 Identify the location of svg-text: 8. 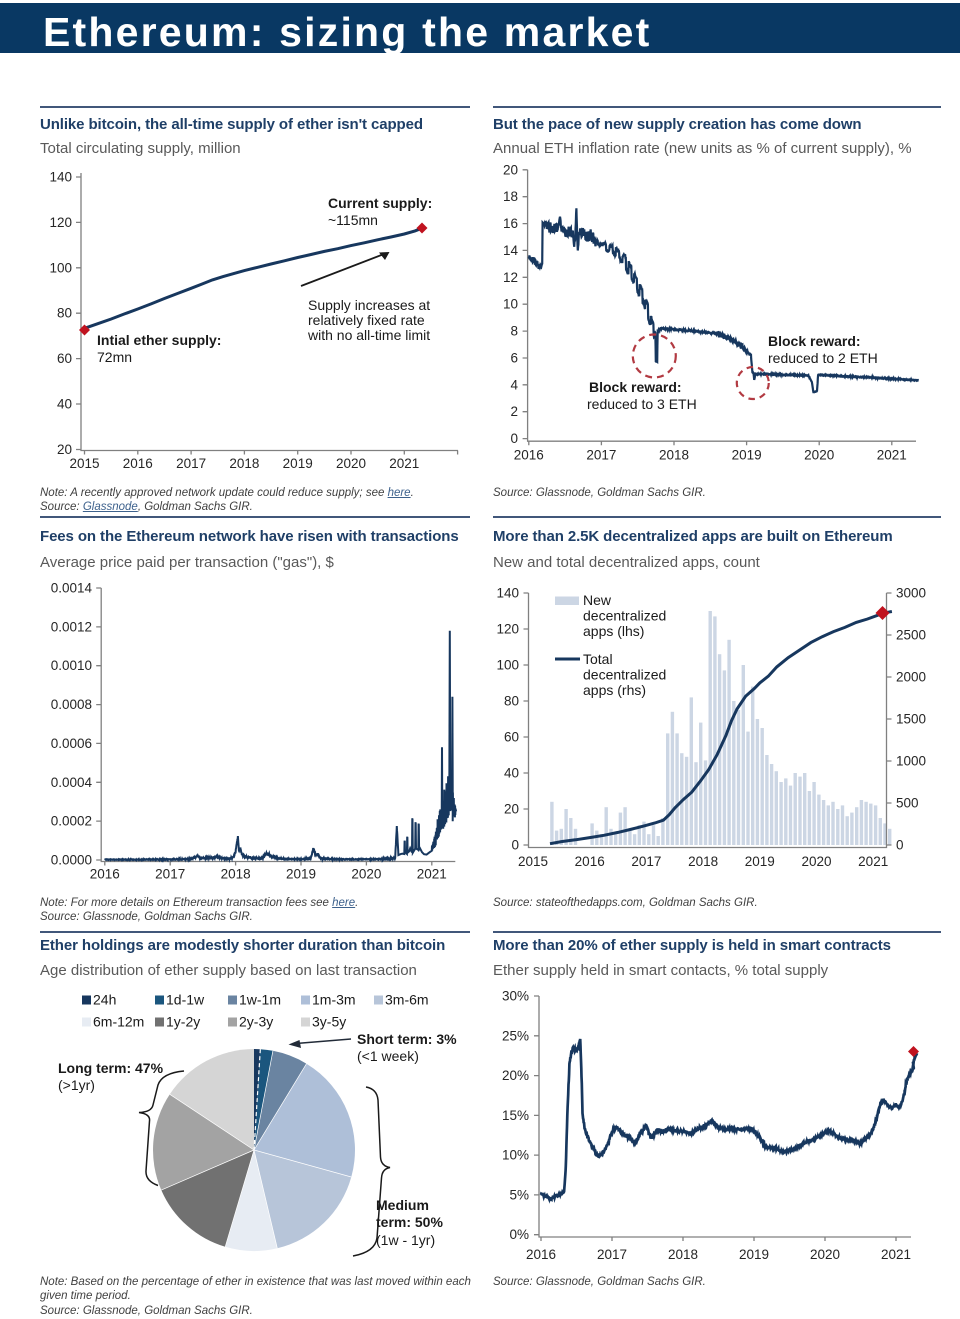
(514, 331).